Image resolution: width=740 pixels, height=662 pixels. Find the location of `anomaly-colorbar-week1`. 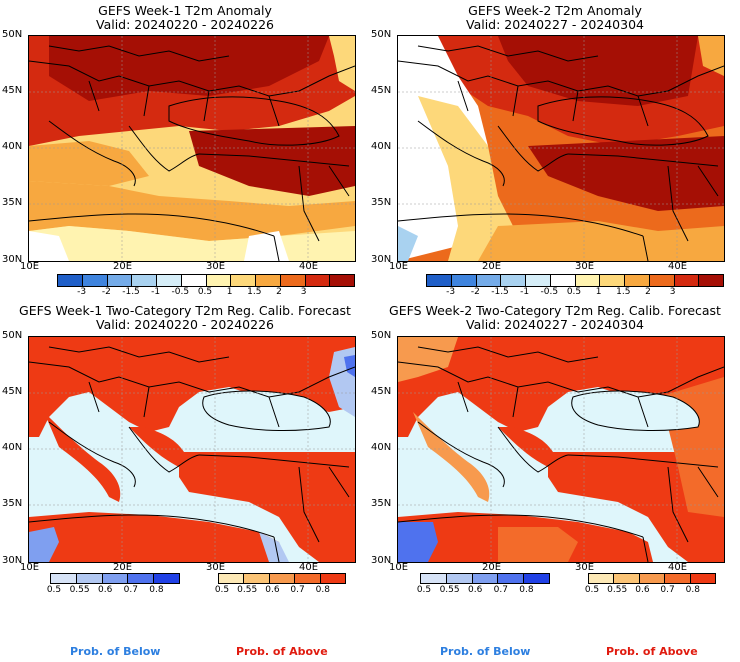

anomaly-colorbar-week1 is located at coordinates (206, 280).